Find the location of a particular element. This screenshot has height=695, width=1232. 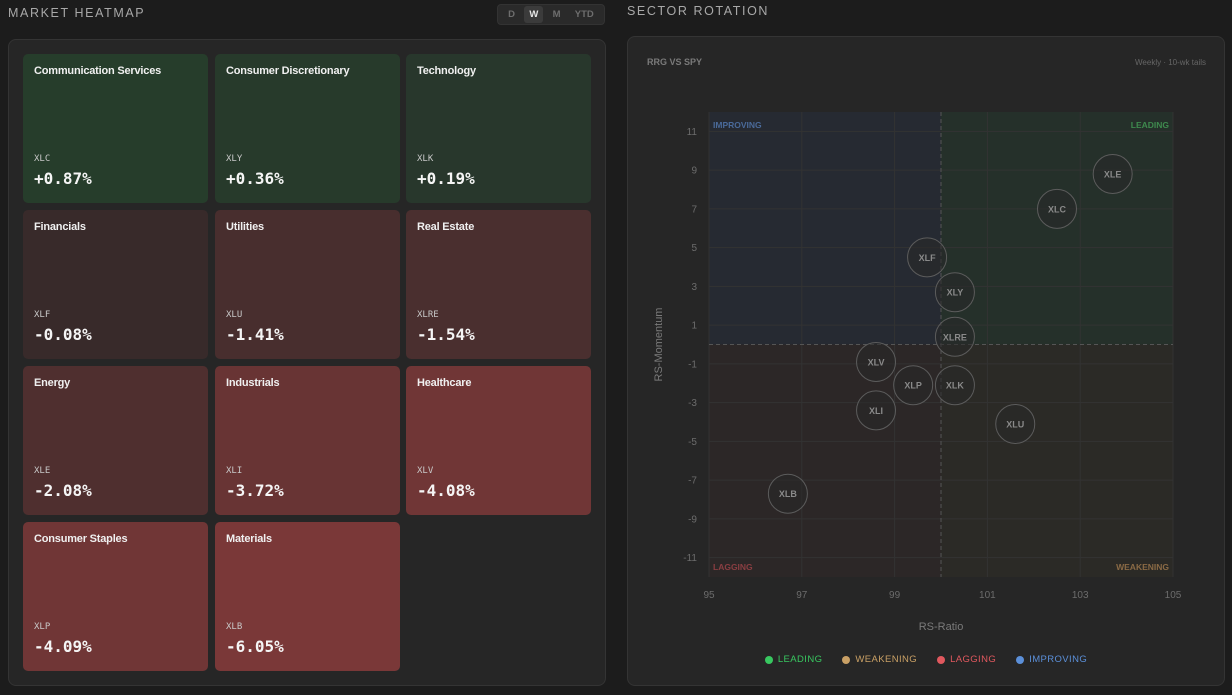

legend-leading-label: LEADING is located at coordinates (800, 659).